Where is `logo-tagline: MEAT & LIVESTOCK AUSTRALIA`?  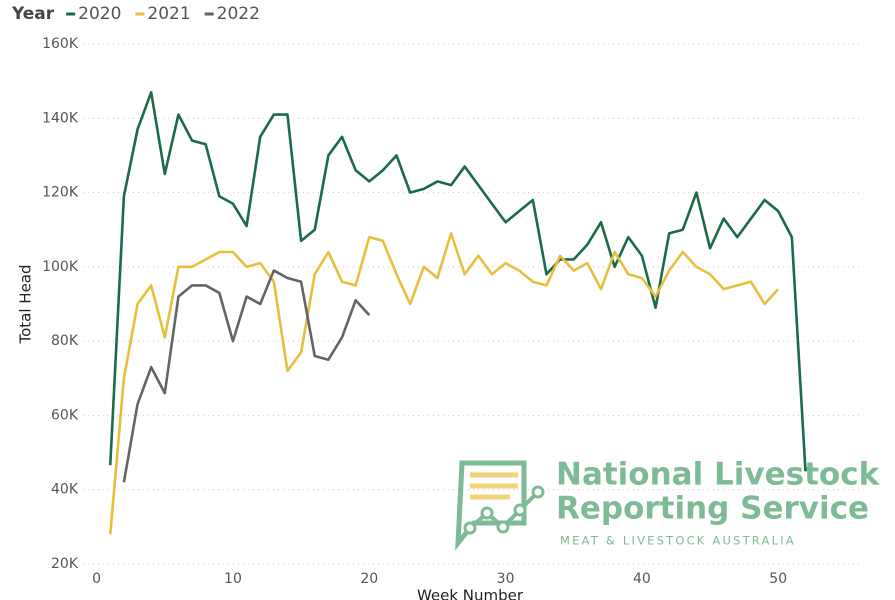 logo-tagline: MEAT & LIVESTOCK AUSTRALIA is located at coordinates (678, 541).